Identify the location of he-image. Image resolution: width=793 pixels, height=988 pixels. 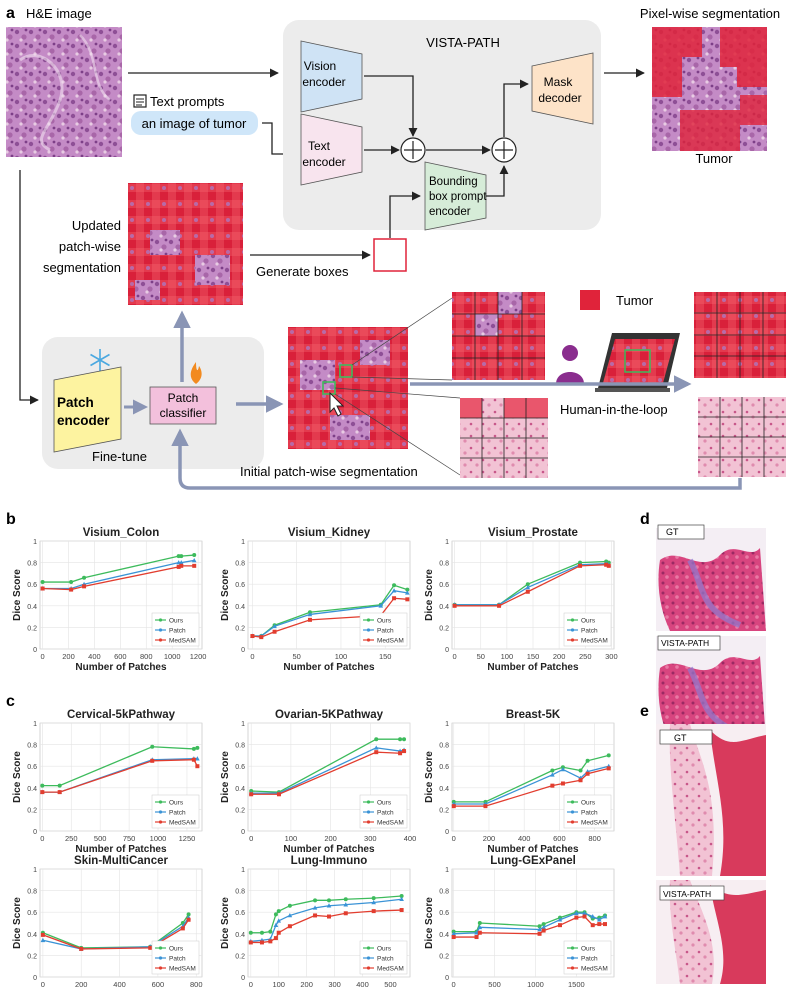
(64, 92).